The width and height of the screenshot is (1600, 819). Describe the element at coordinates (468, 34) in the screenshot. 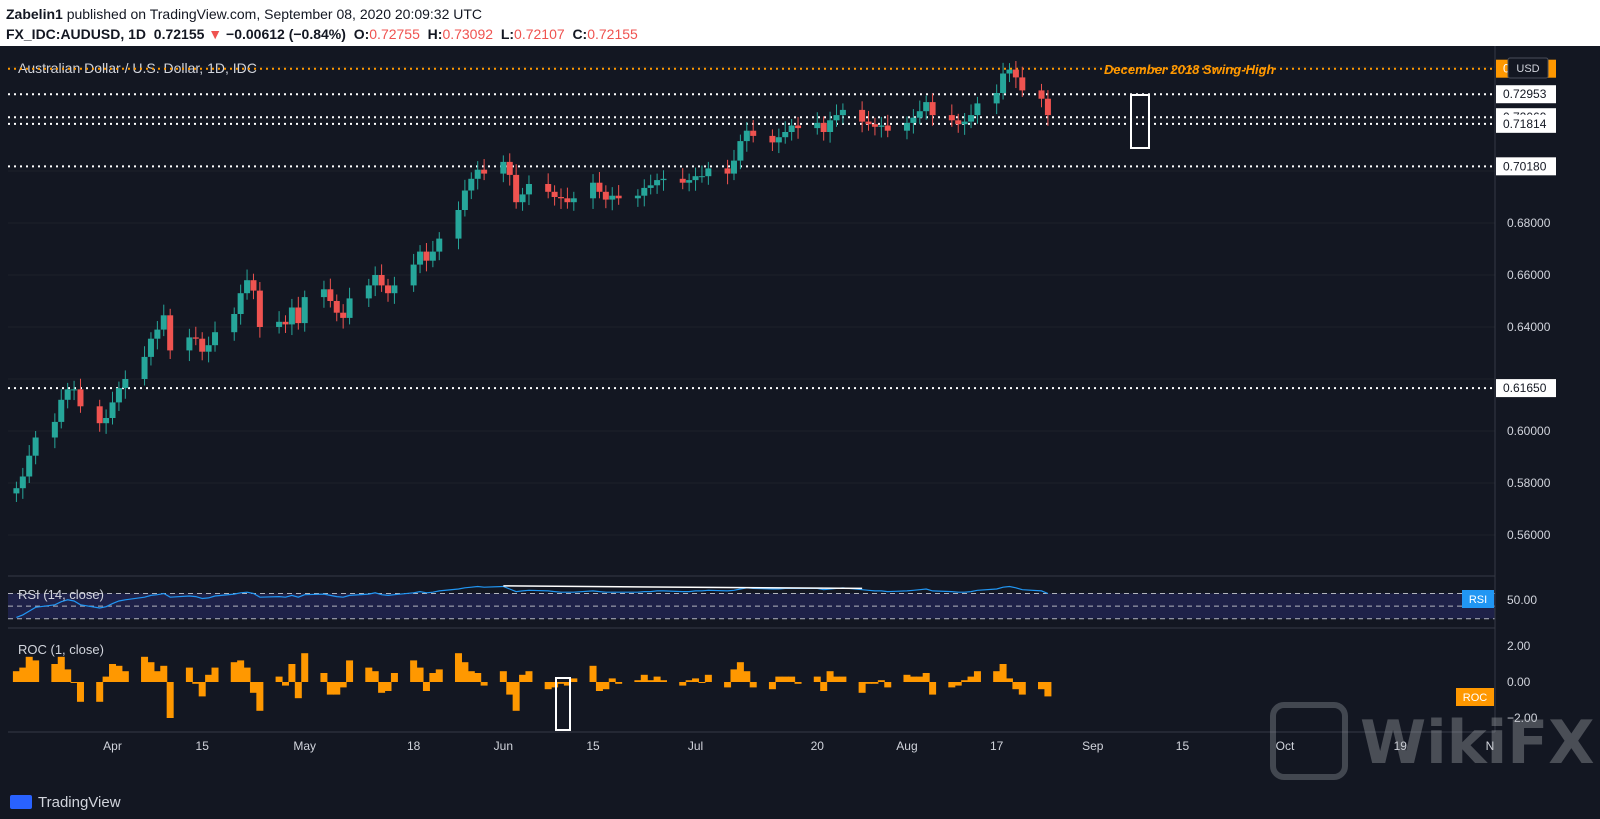

I see `high-value: 0.73092` at that location.